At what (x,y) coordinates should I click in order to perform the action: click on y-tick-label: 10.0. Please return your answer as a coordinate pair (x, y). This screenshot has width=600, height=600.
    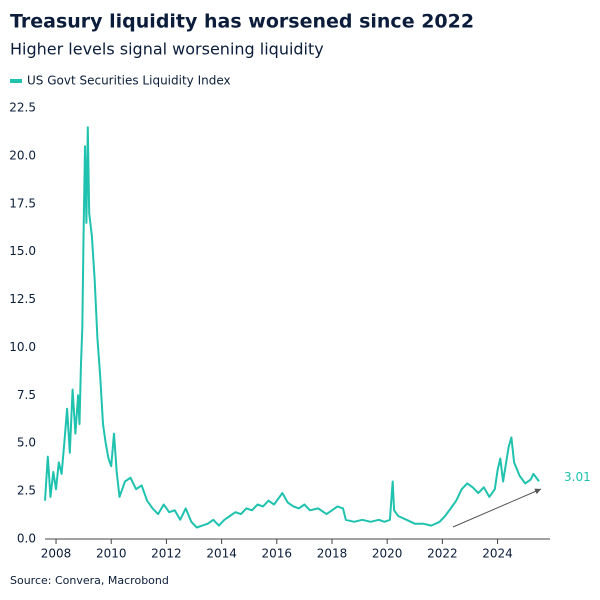
    Looking at the image, I should click on (22, 347).